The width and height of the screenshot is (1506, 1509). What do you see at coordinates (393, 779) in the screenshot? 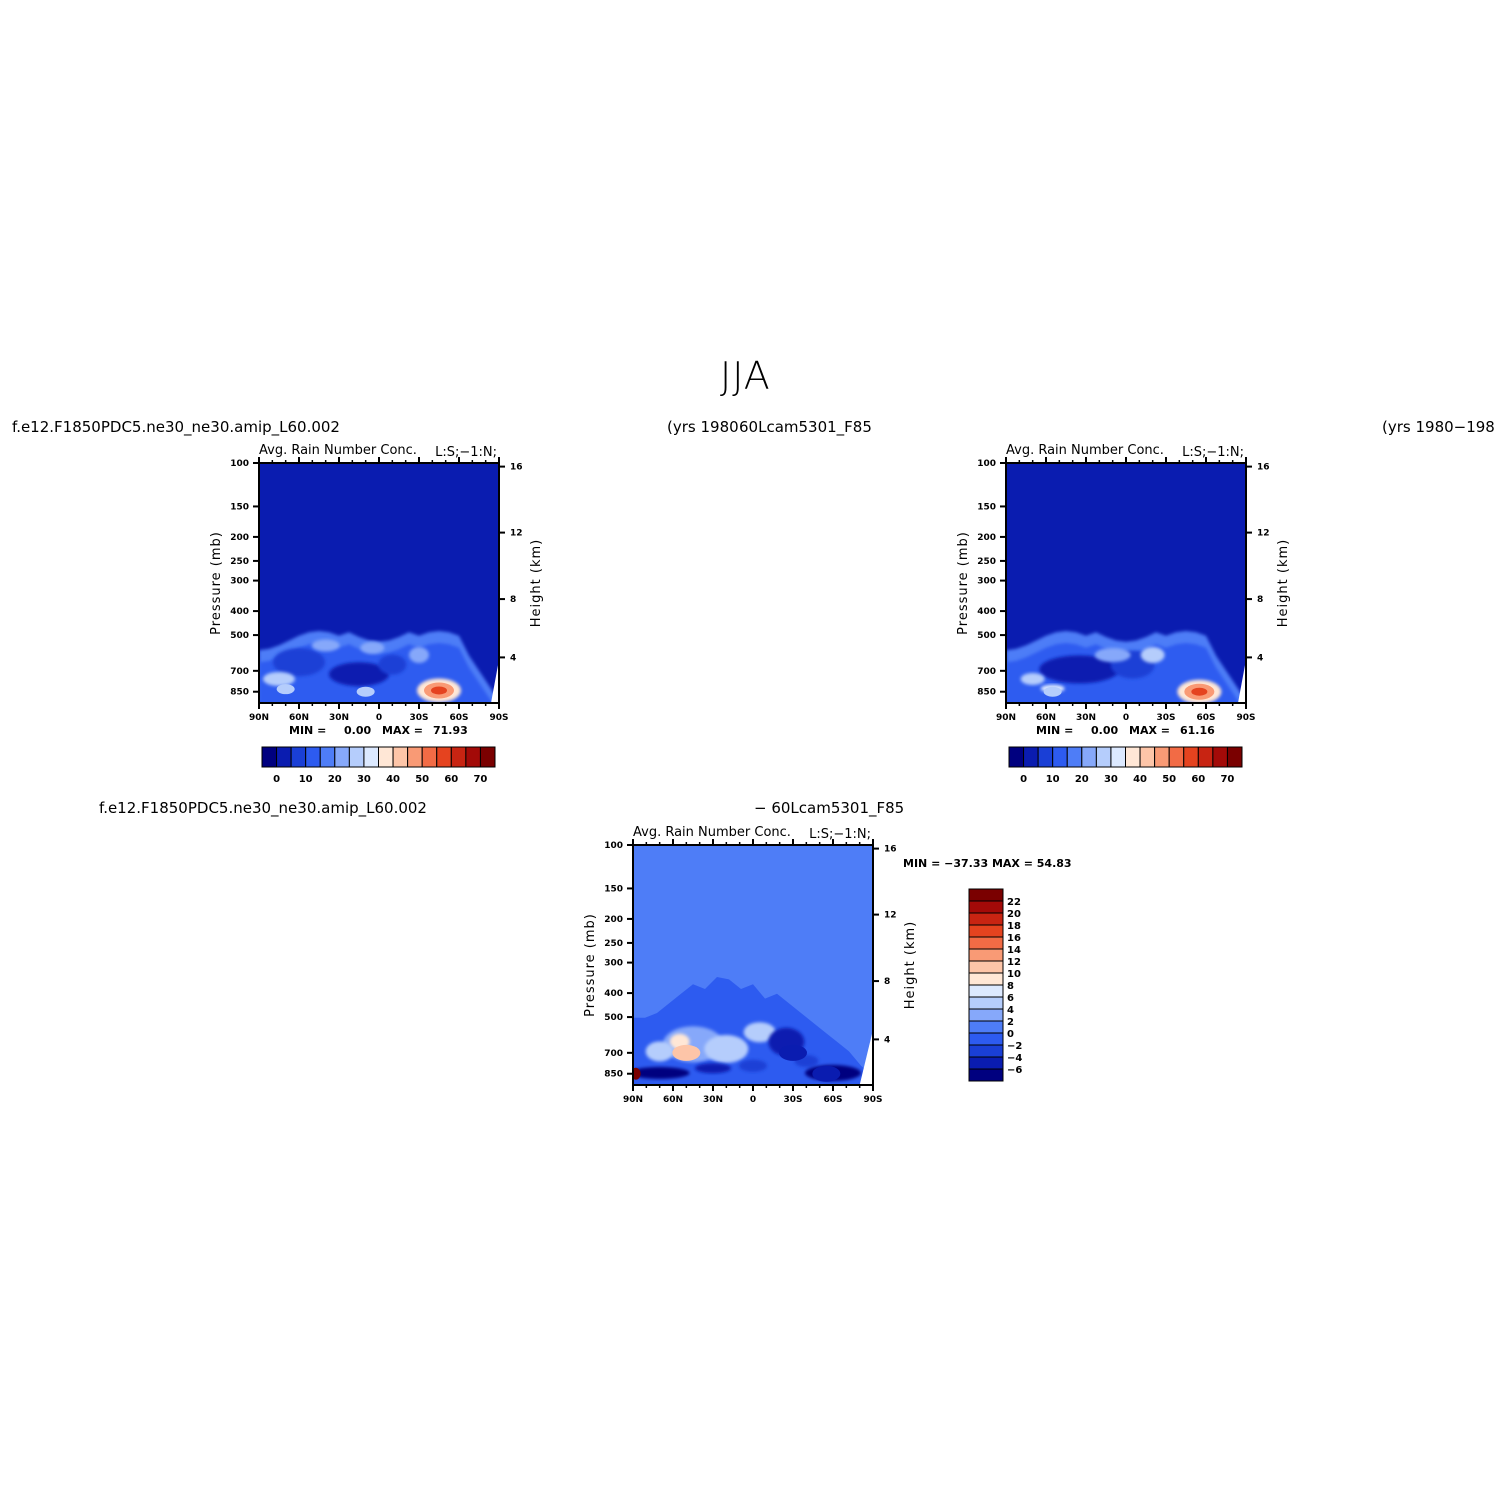
I see `left-colorbar-label: 40` at bounding box center [393, 779].